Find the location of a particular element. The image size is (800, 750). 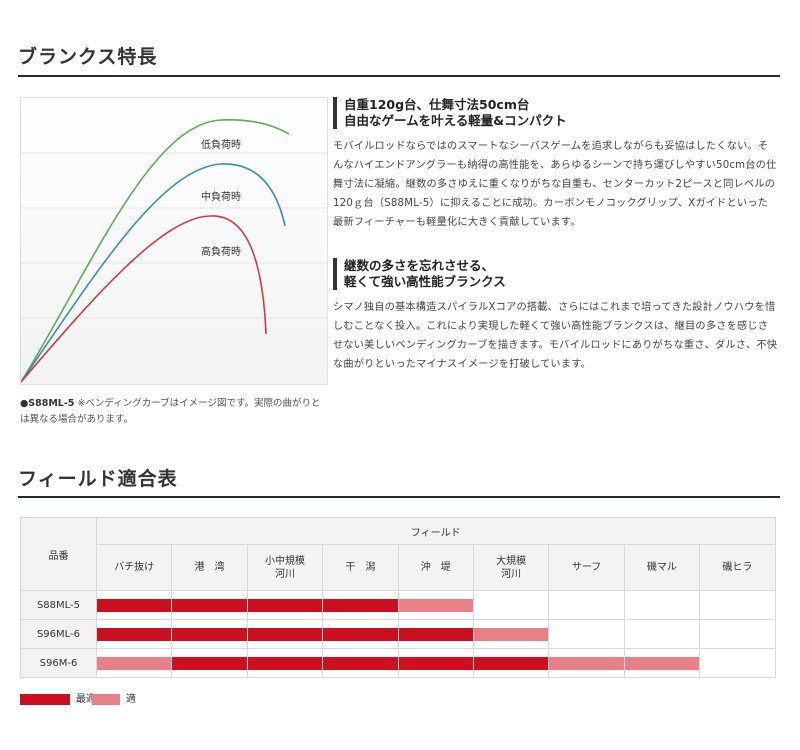

table-row: S96ML-6 is located at coordinates (398, 634).